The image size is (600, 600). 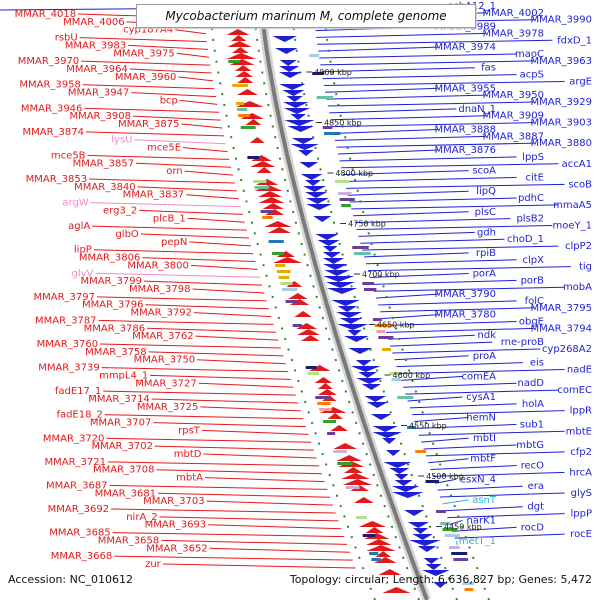 I want to click on gene-label-right: MMAR_3887, so click(x=514, y=136).